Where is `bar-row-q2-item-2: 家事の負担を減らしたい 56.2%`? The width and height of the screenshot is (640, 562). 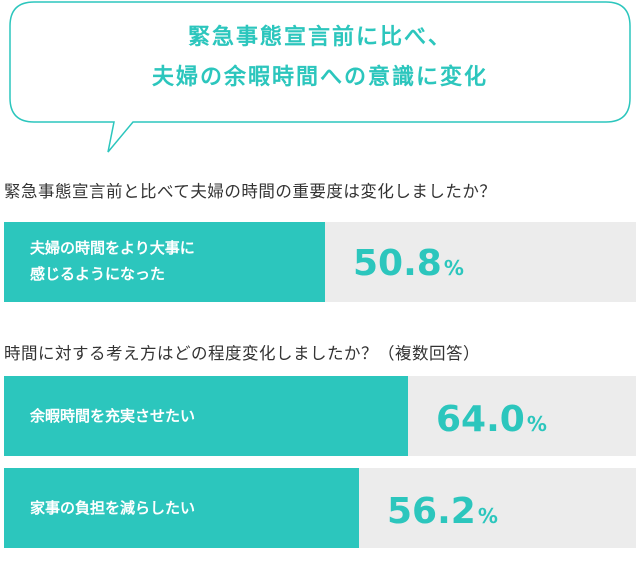 bar-row-q2-item-2: 家事の負担を減らしたい 56.2% is located at coordinates (320, 508).